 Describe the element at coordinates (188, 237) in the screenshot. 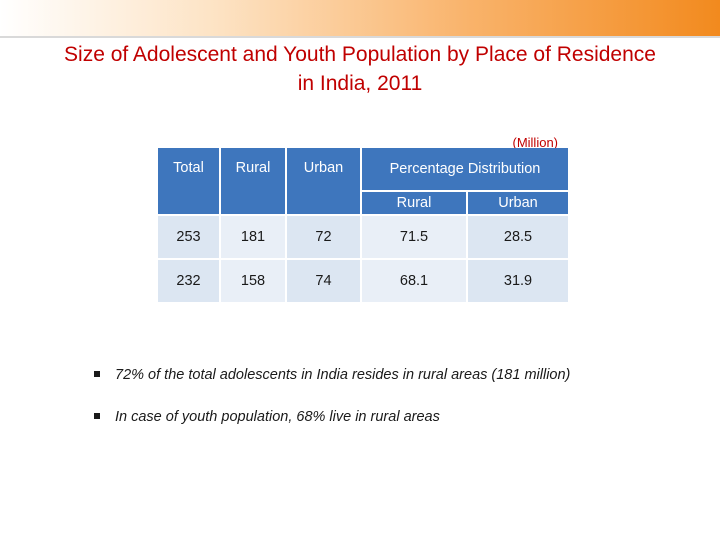

I see `cell-total: 253` at that location.